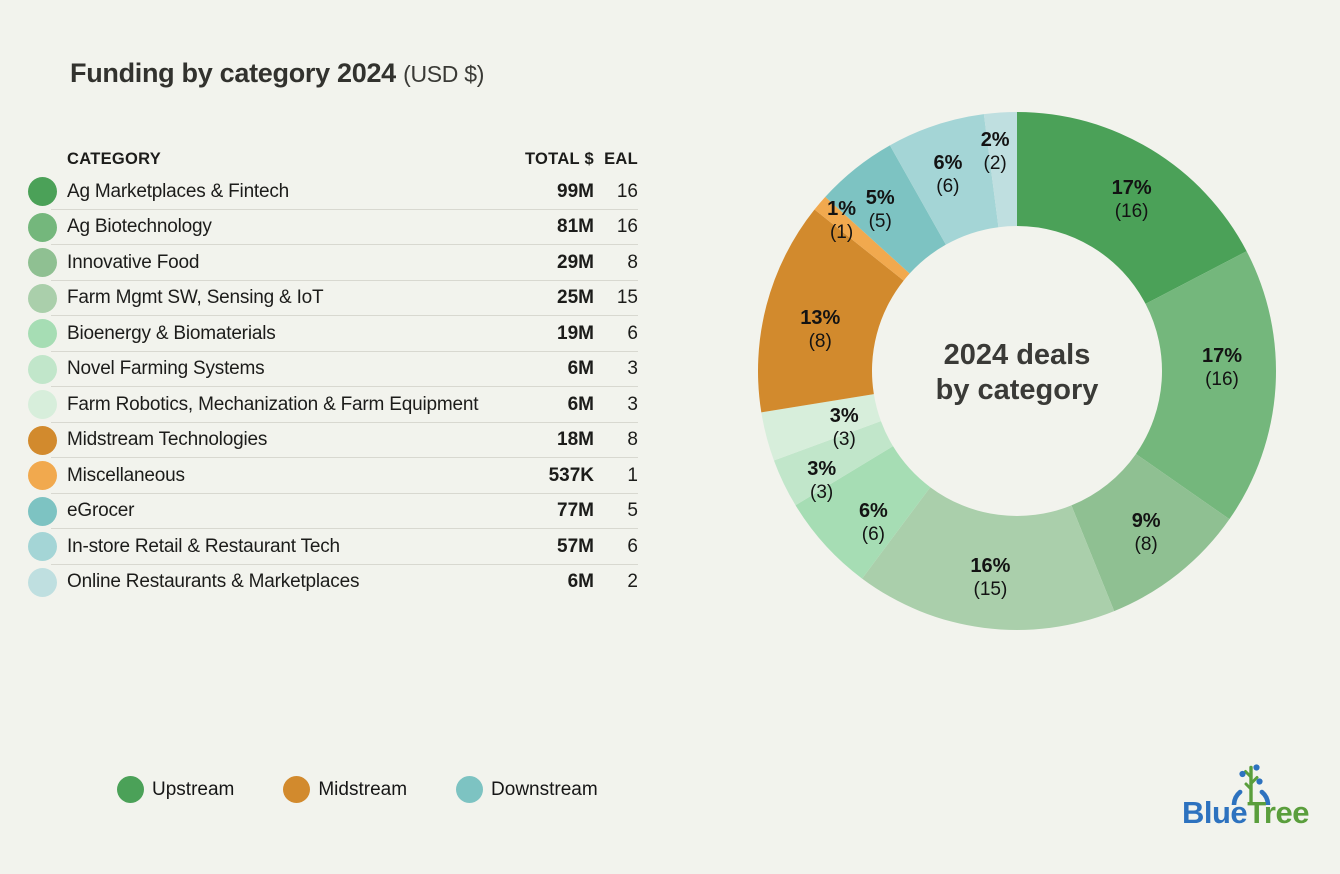 This screenshot has height=874, width=1340. I want to click on total-value: 99M, so click(575, 191).